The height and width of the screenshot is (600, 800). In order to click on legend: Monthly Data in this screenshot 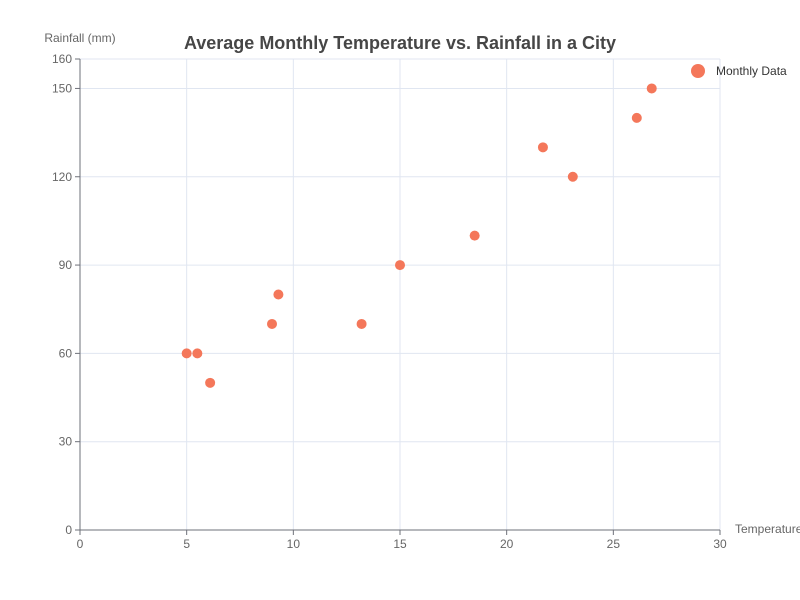, I will do `click(739, 71)`.